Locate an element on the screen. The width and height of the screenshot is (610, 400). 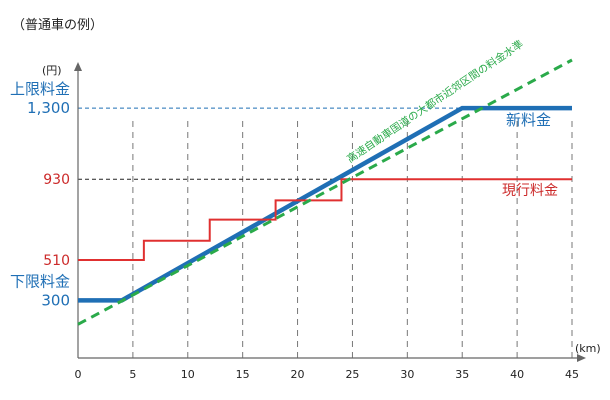
x-tick-label: 45 is located at coordinates (572, 374).